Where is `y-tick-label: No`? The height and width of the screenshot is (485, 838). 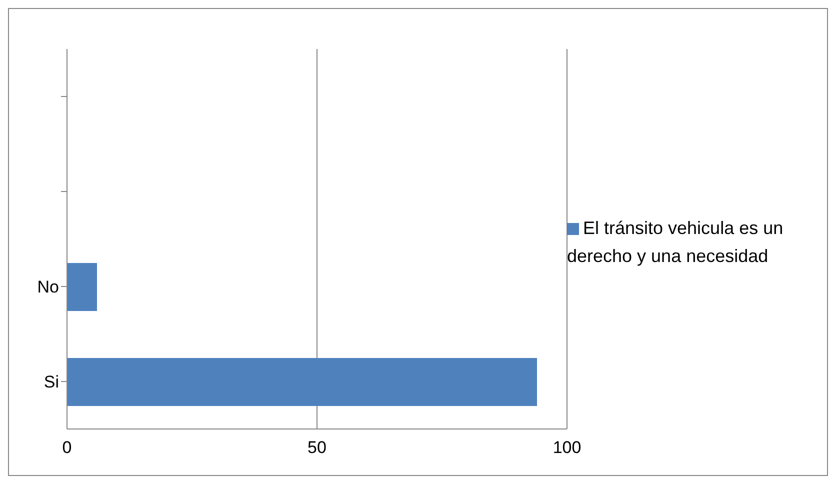
y-tick-label: No is located at coordinates (48, 287).